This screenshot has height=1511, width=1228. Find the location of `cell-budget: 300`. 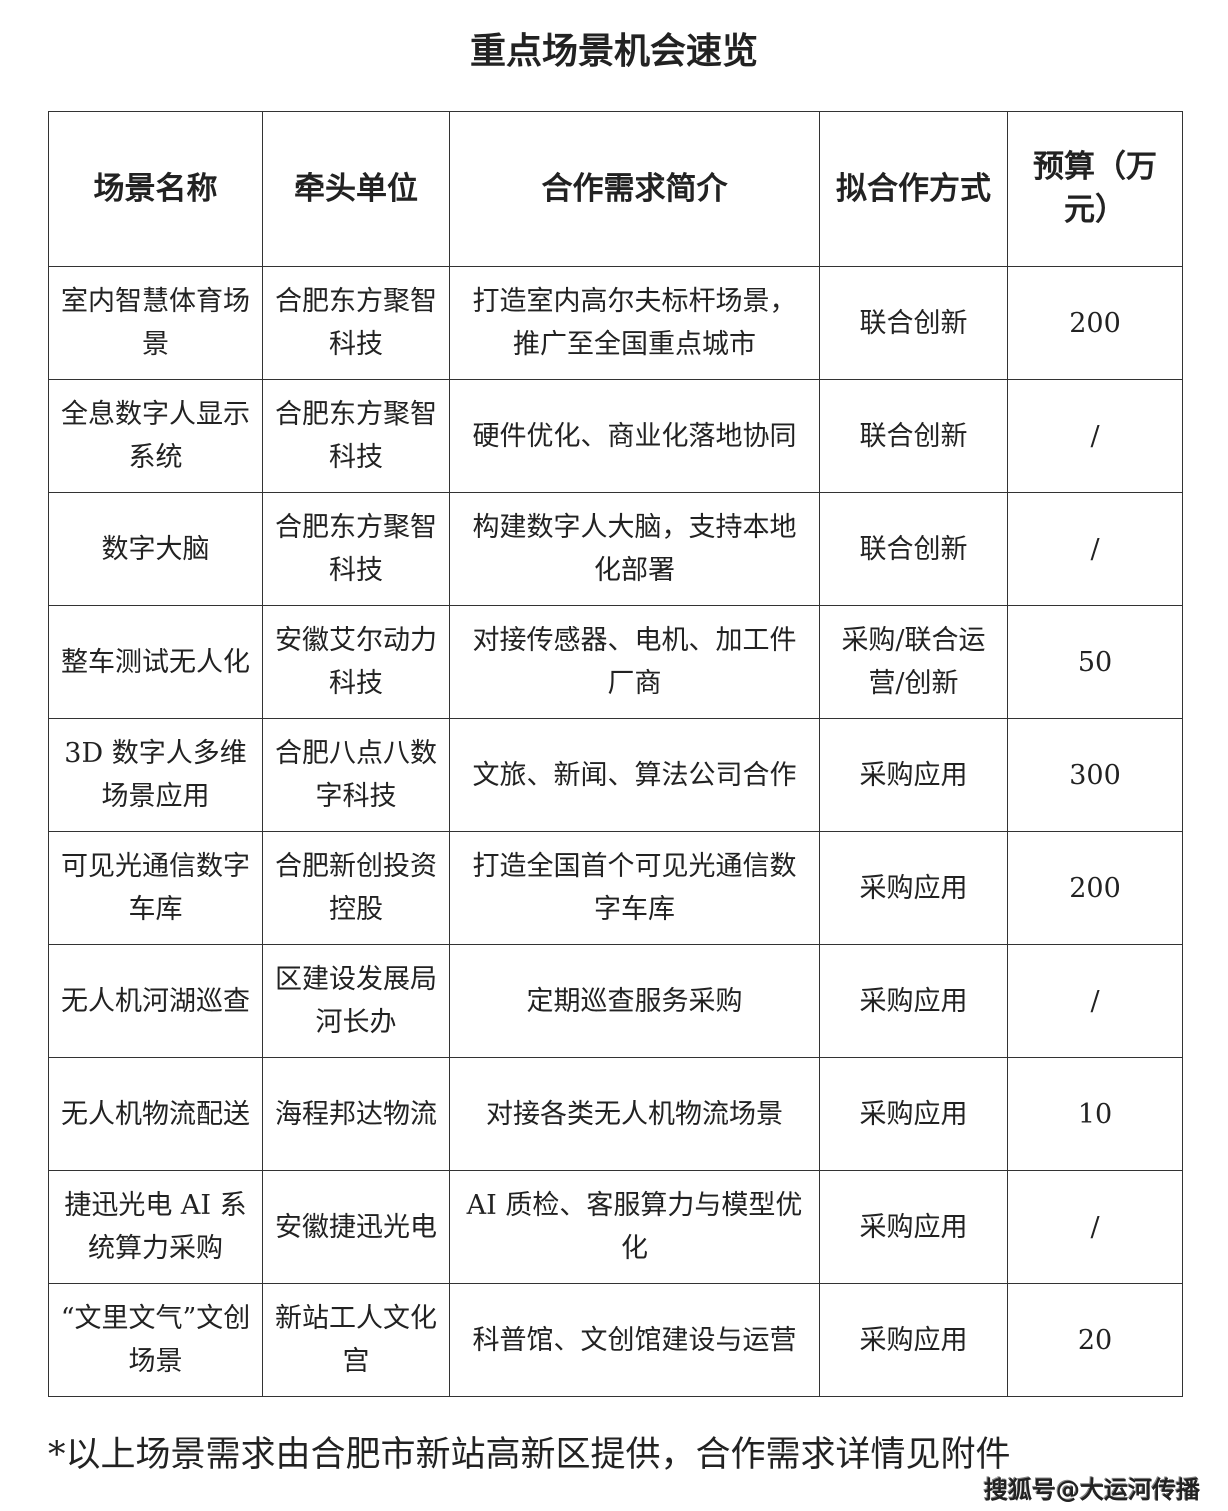

cell-budget: 300 is located at coordinates (1095, 775).